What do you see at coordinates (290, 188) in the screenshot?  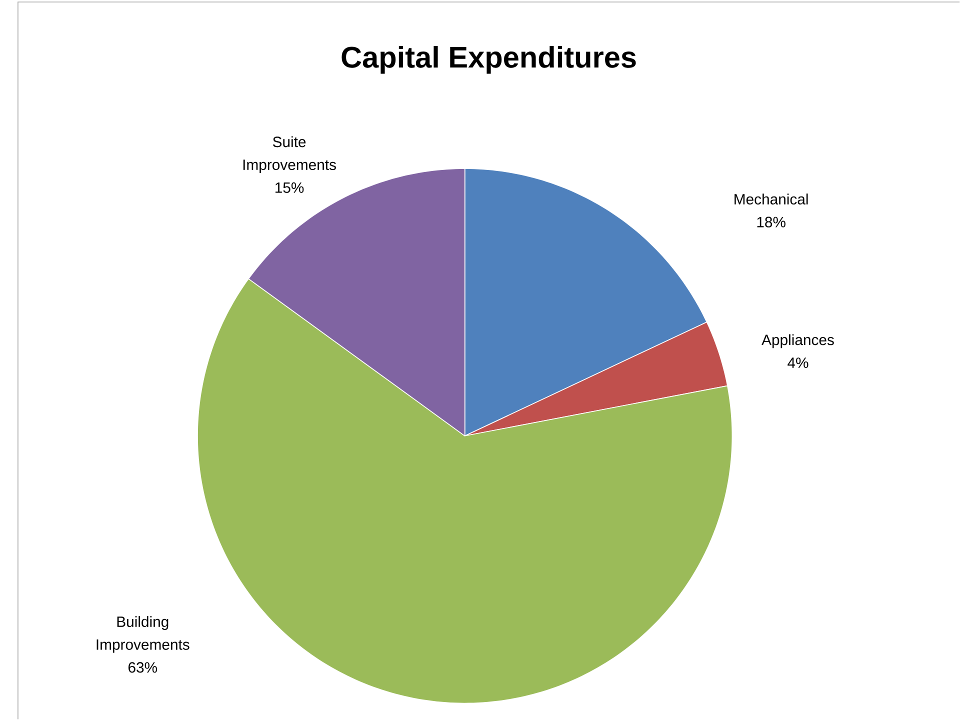 I see `data-label: 15%` at bounding box center [290, 188].